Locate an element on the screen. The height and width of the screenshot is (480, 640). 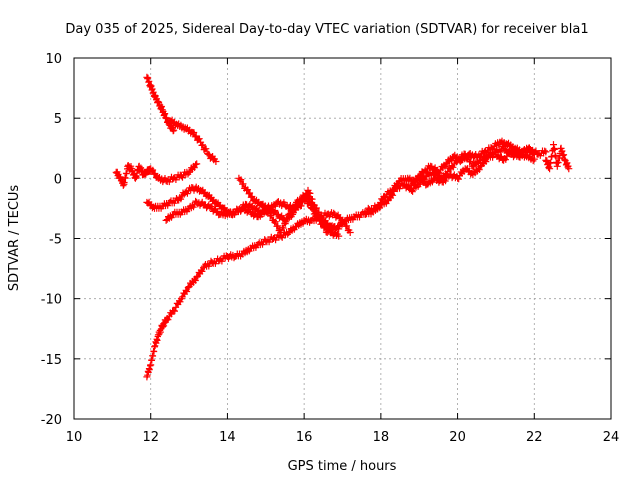
series-arc-j is located at coordinates (473, 167).